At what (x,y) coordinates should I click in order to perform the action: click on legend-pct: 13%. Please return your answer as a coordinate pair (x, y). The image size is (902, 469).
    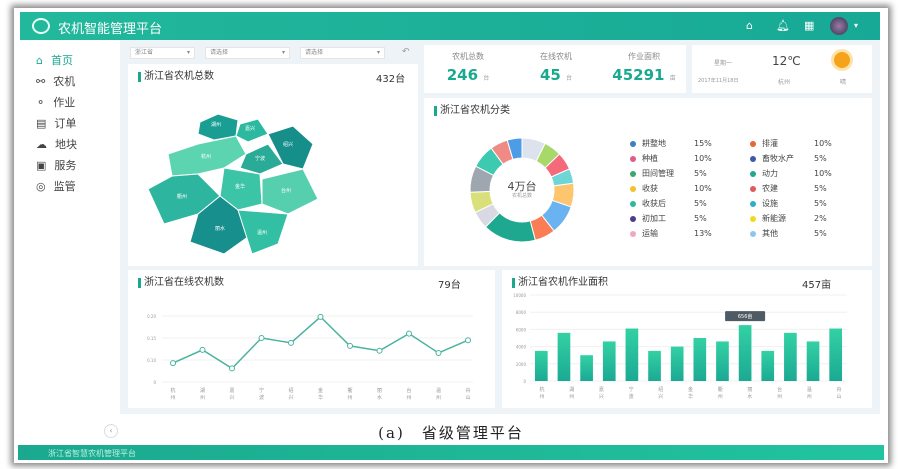
    Looking at the image, I should click on (703, 233).